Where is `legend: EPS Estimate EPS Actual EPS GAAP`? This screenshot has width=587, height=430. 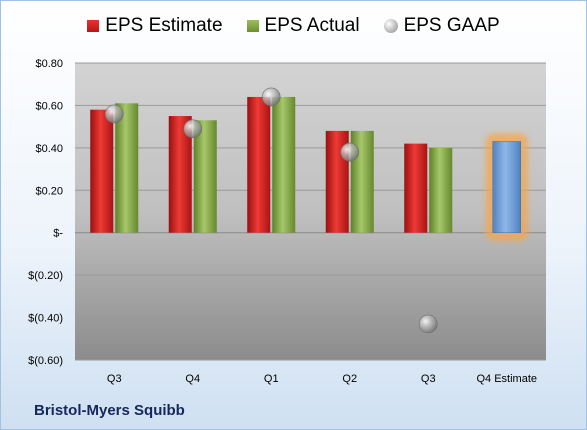
legend: EPS Estimate EPS Actual EPS GAAP is located at coordinates (293, 26).